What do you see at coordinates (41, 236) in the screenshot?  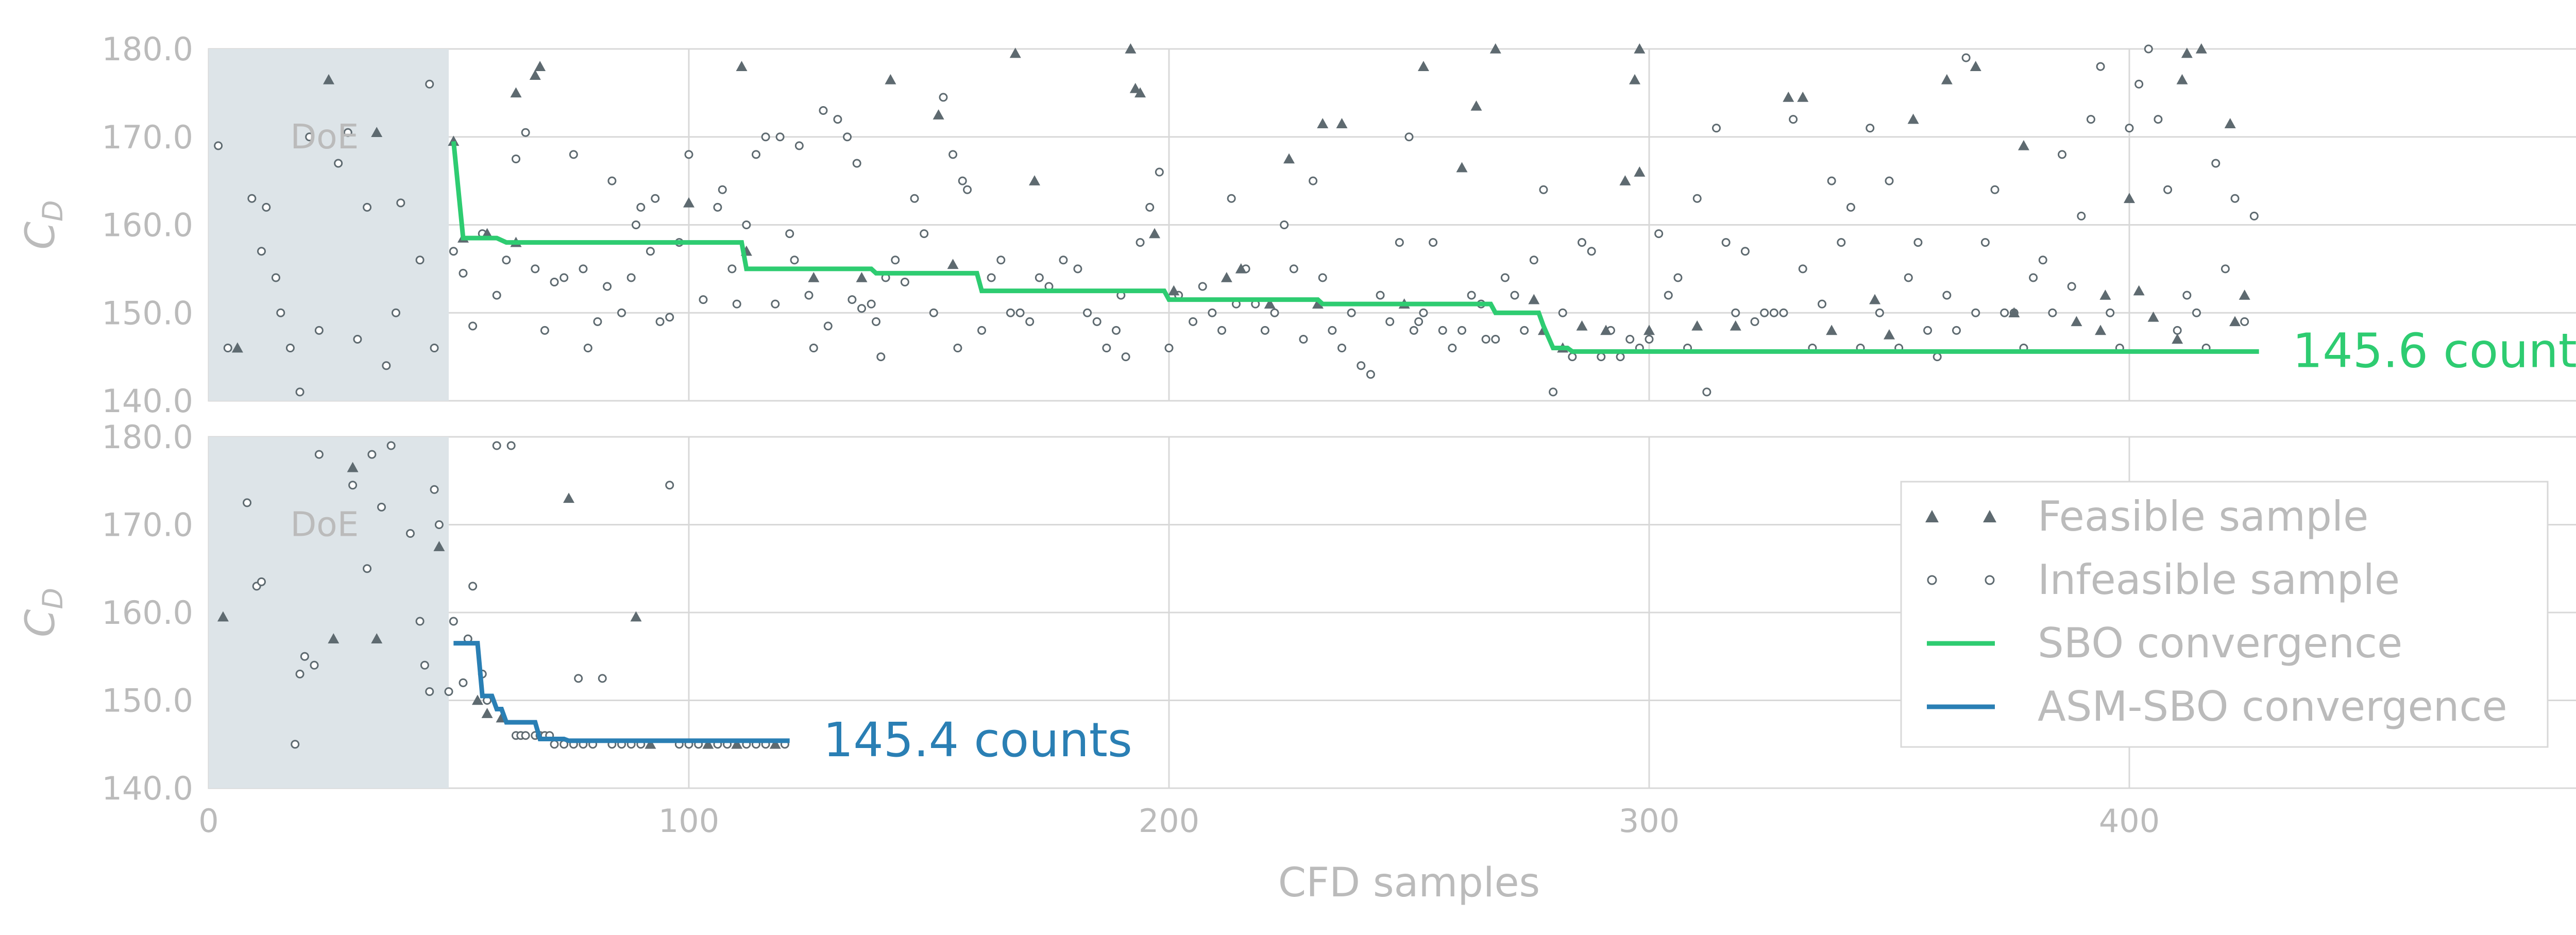 I see `y-label-base: C` at bounding box center [41, 236].